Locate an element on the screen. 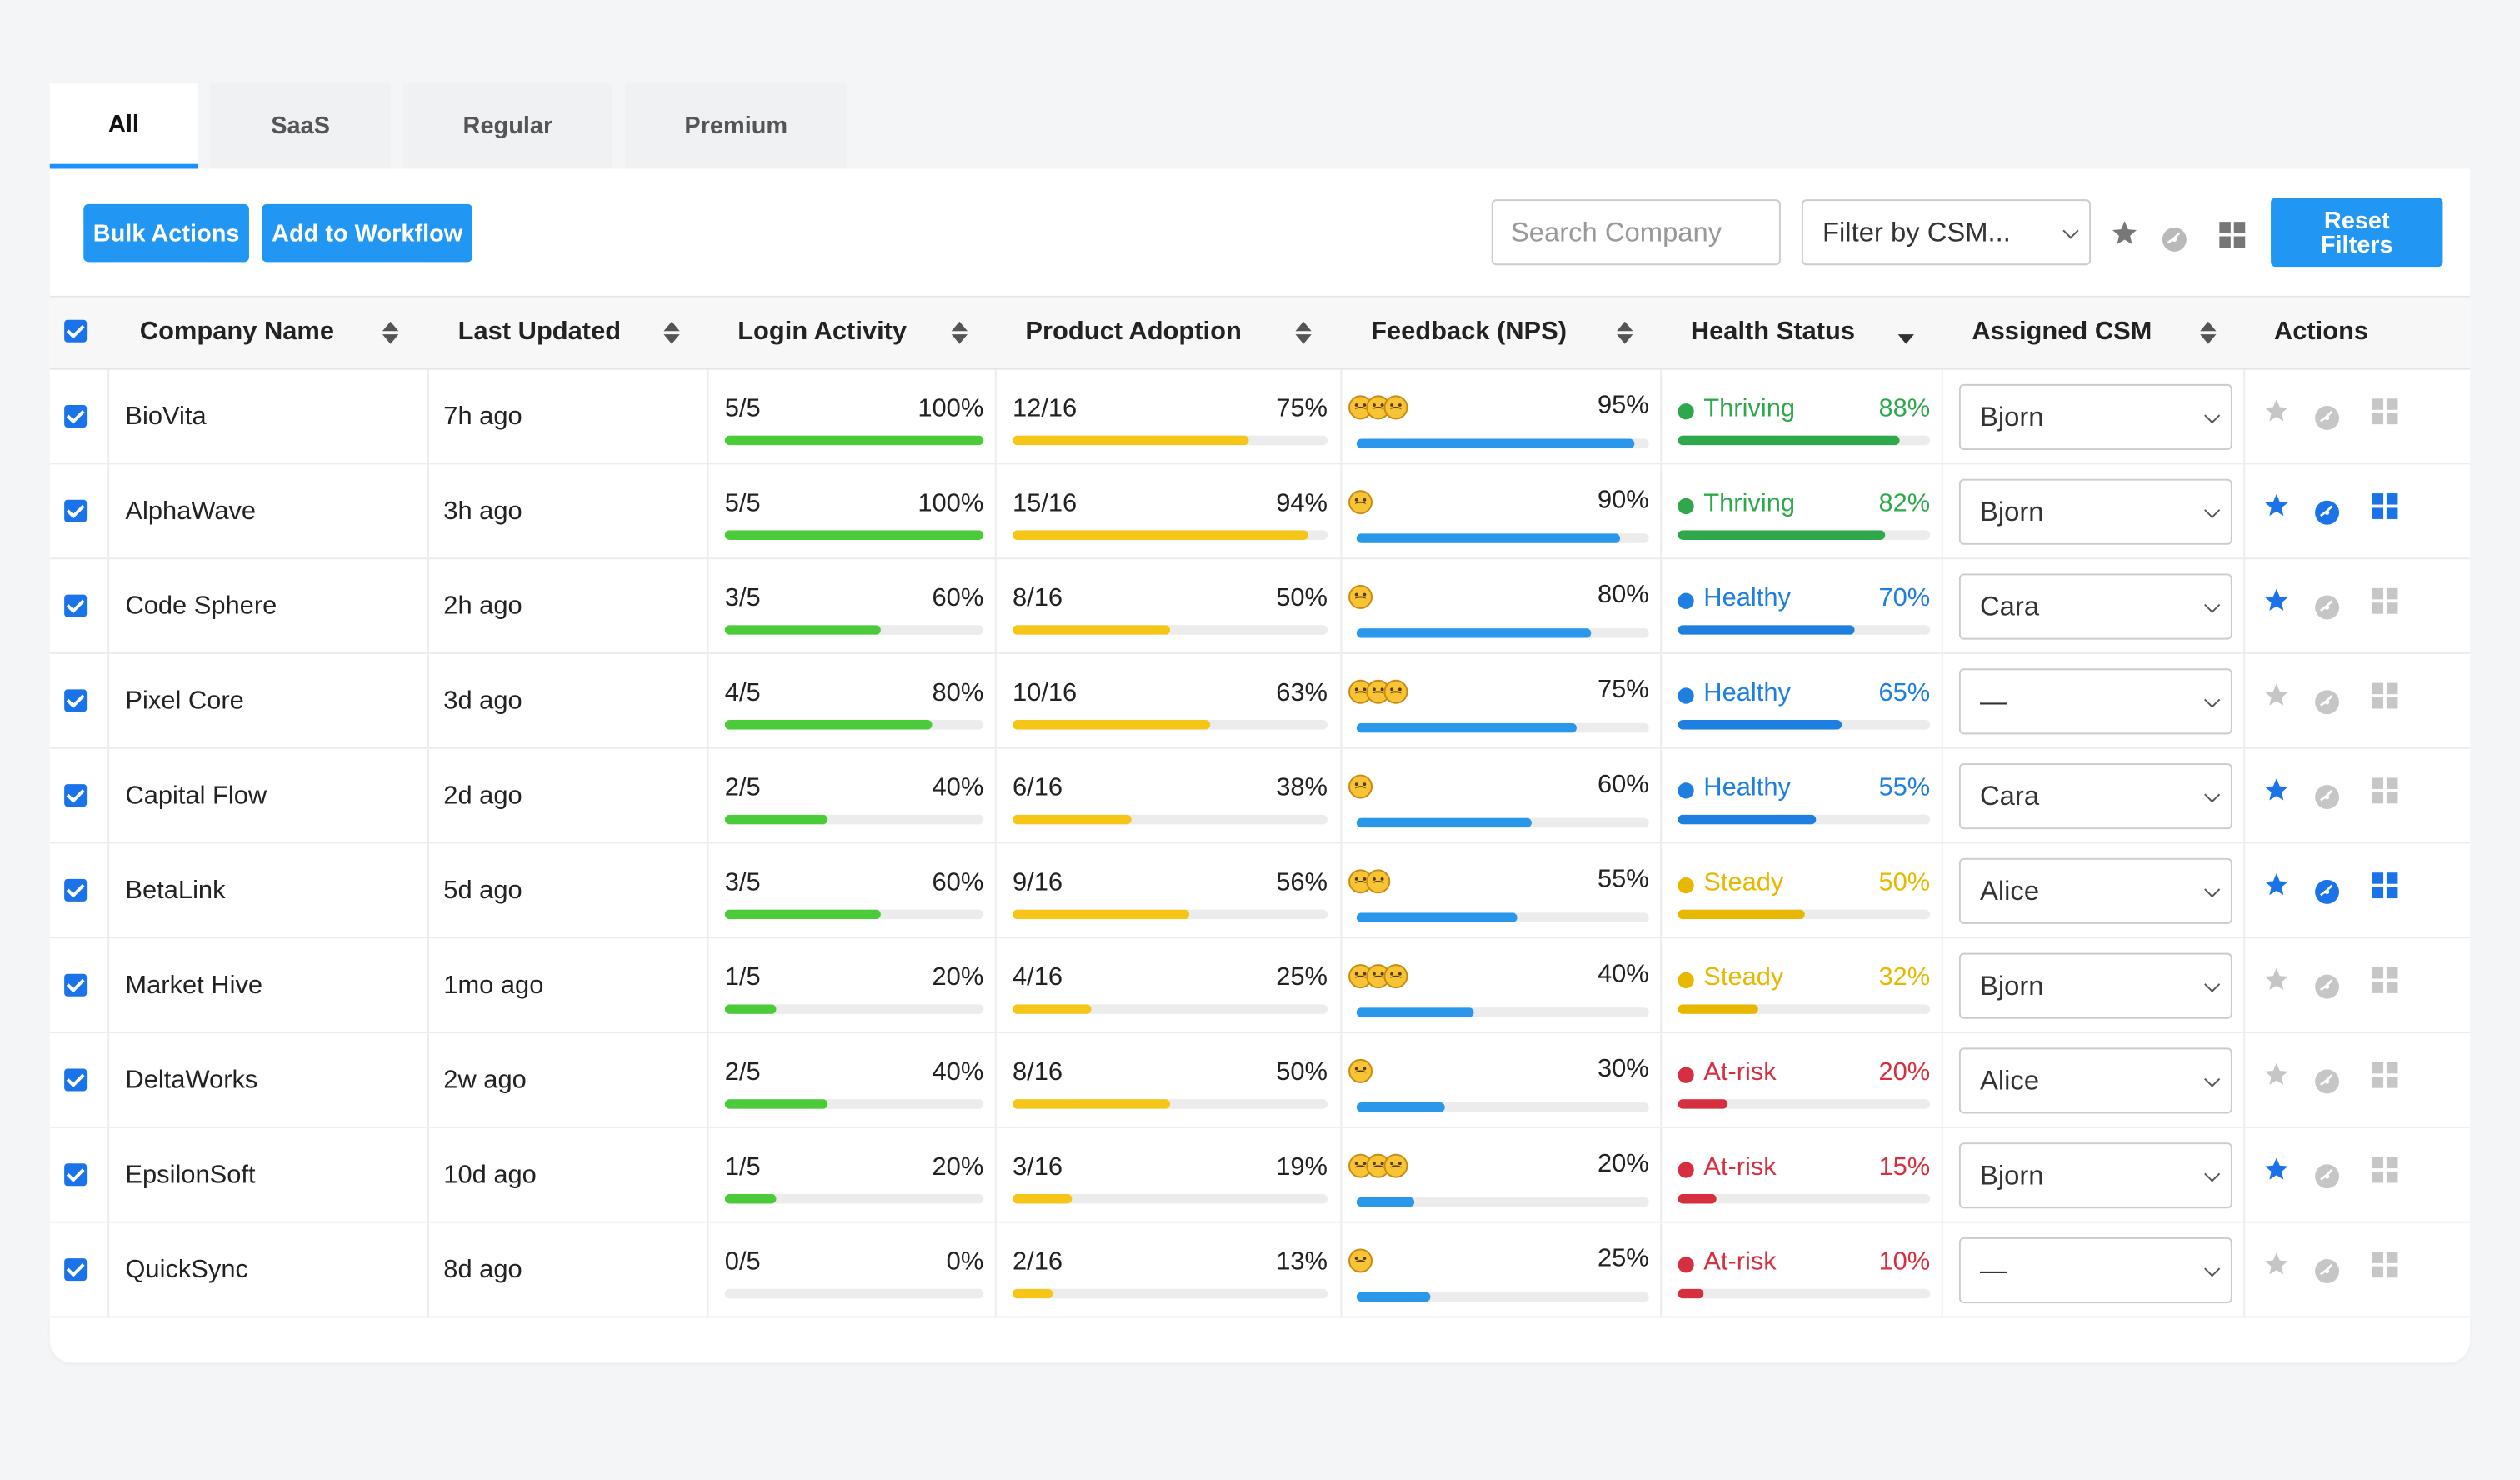 This screenshot has height=1480, width=2520. company-name: AlphaWave is located at coordinates (191, 512).